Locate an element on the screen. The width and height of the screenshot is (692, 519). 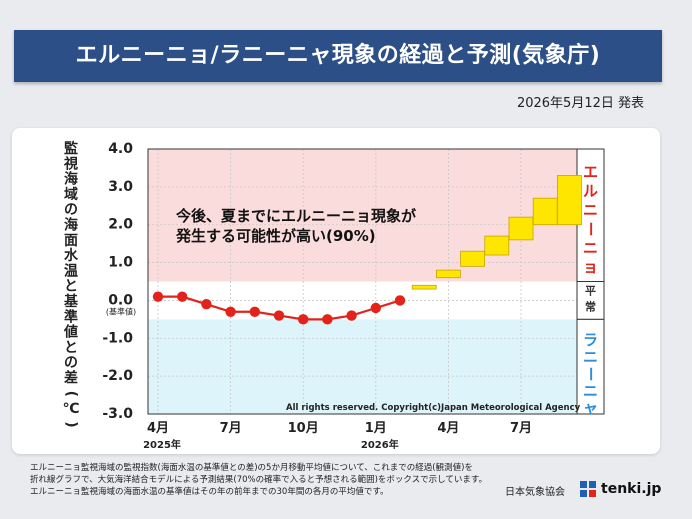
la-nina-label-box is located at coordinates (590, 366).